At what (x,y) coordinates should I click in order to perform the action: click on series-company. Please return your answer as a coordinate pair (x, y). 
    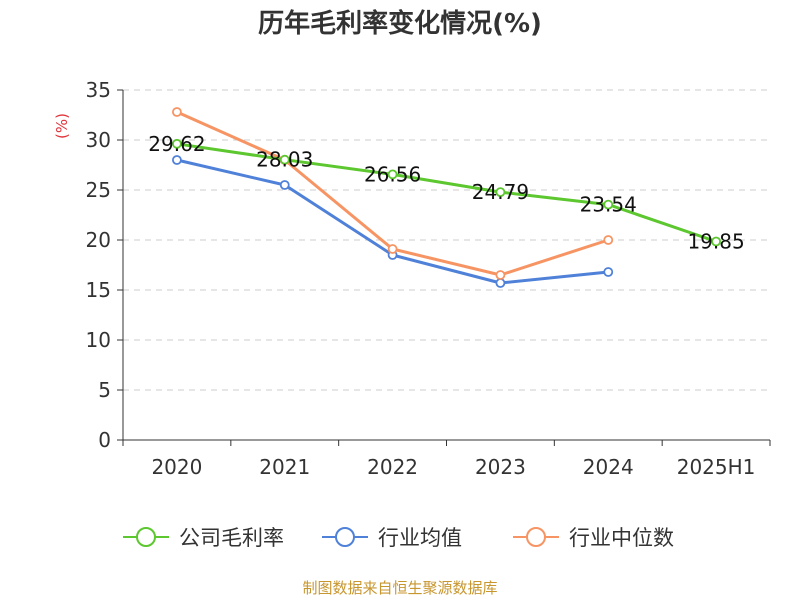
    Looking at the image, I should click on (446, 192).